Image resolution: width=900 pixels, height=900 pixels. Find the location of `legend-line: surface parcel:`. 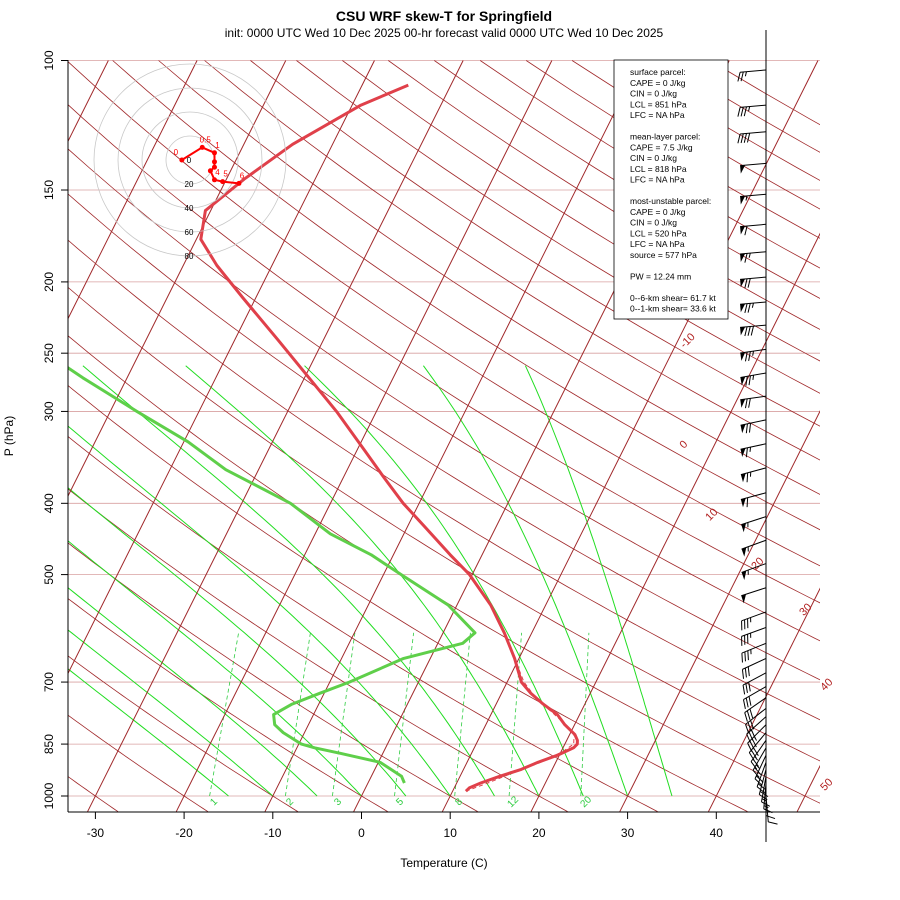

legend-line: surface parcel: is located at coordinates (658, 72).